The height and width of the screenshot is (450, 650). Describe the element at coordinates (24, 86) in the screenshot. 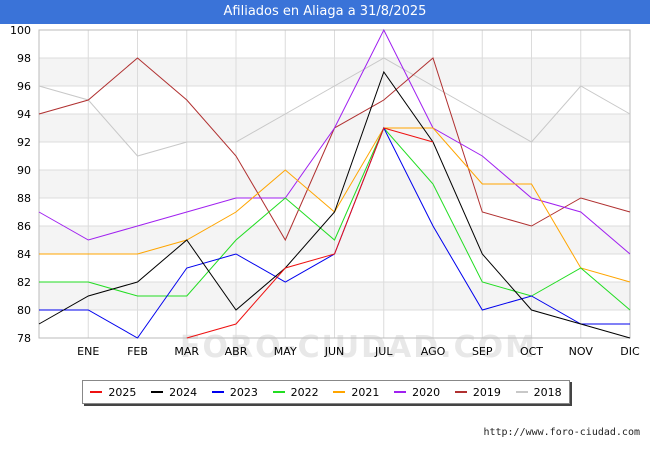

I see `y-tick-label: 96` at that location.